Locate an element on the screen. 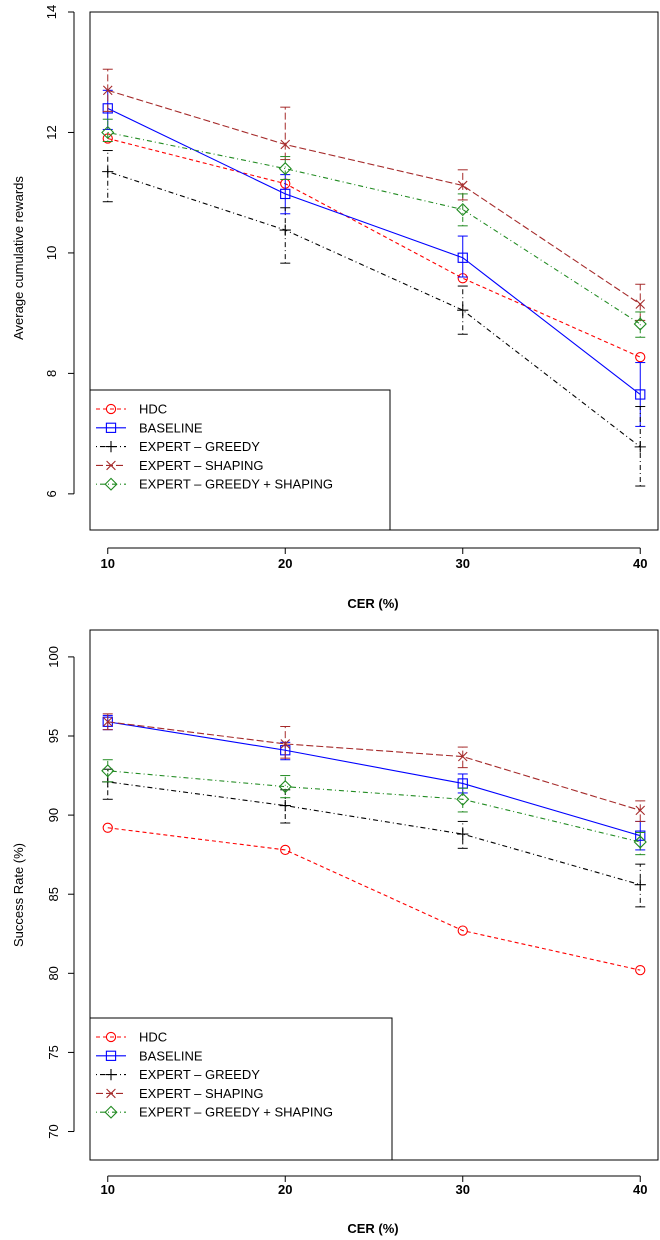  y-tick-label: 95 is located at coordinates (53, 736).